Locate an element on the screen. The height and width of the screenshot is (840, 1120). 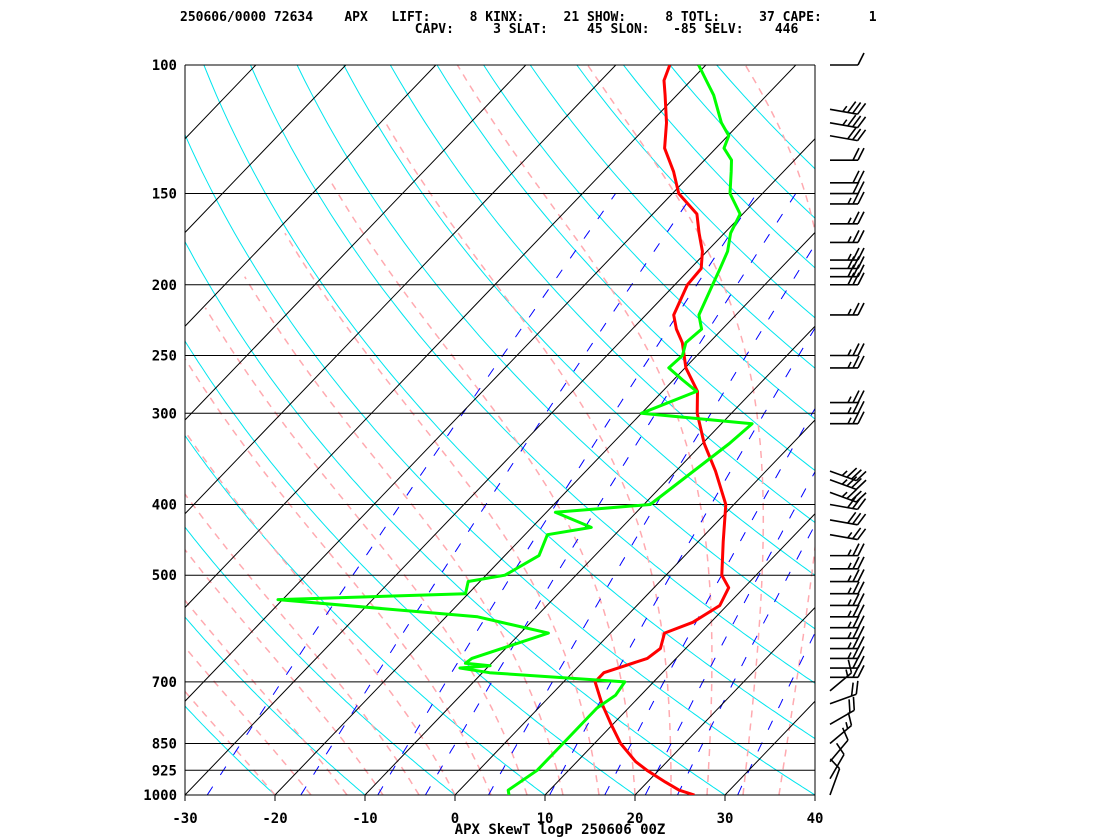
header-line-2: CAPV: 3 SLAT: 45 SLON: -85 SELV: 446 is located at coordinates (489, 29).